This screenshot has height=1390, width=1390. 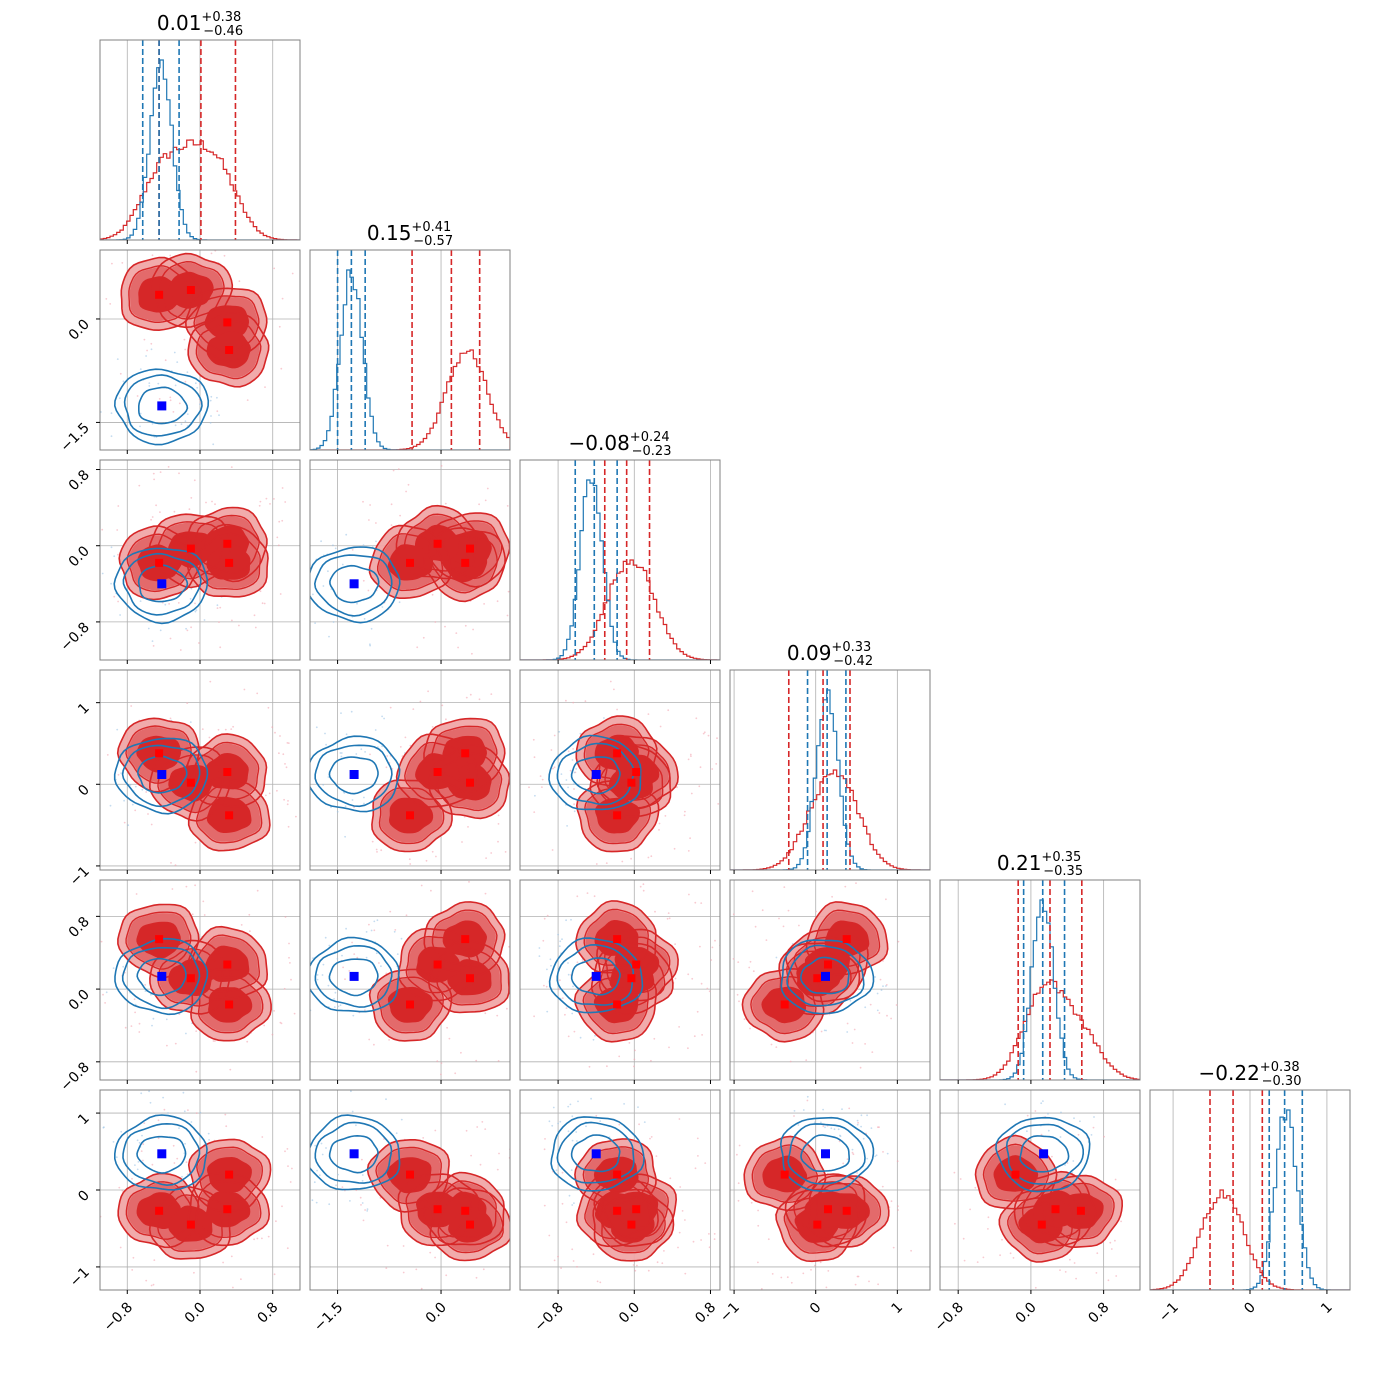 What do you see at coordinates (74, 437) in the screenshot?
I see `y-tick-label: −1.5` at bounding box center [74, 437].